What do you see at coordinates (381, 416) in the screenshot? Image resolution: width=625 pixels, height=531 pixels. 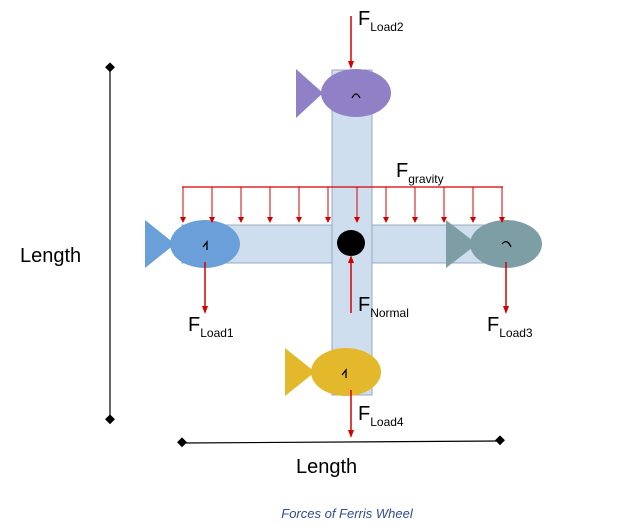 I see `f-load4-label: FLoad4` at bounding box center [381, 416].